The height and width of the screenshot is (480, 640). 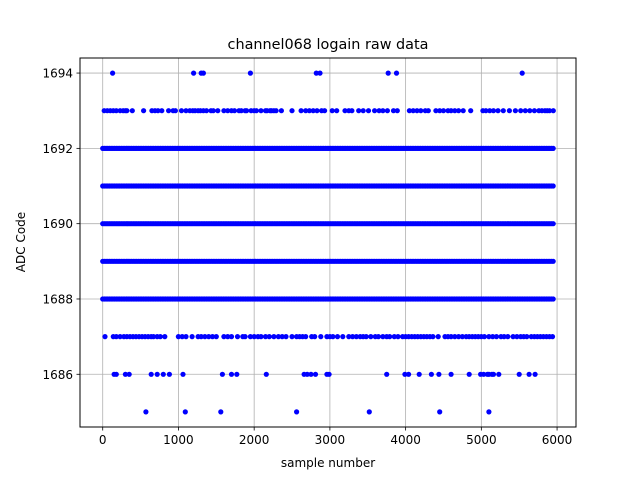 I want to click on y-axis-label: ADC Code, so click(x=21, y=242).